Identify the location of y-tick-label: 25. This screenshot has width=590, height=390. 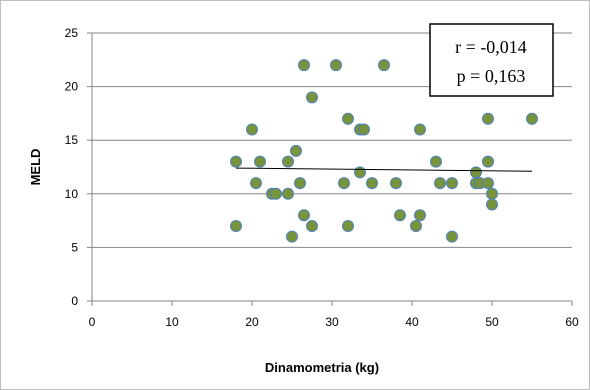
(72, 33).